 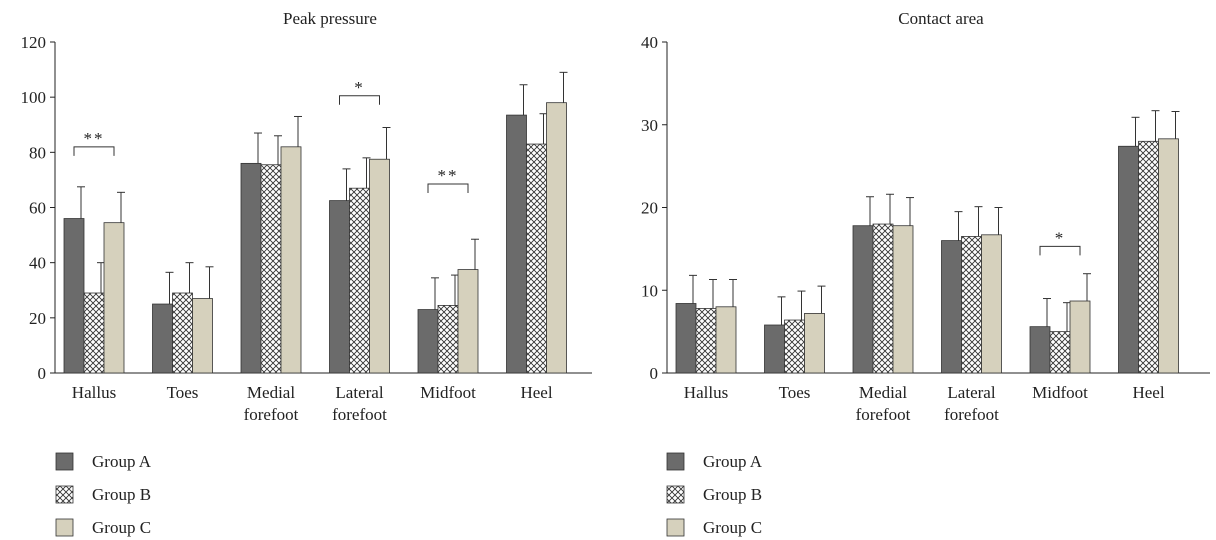 What do you see at coordinates (34, 42) in the screenshot?
I see `y-tick-label: 120` at bounding box center [34, 42].